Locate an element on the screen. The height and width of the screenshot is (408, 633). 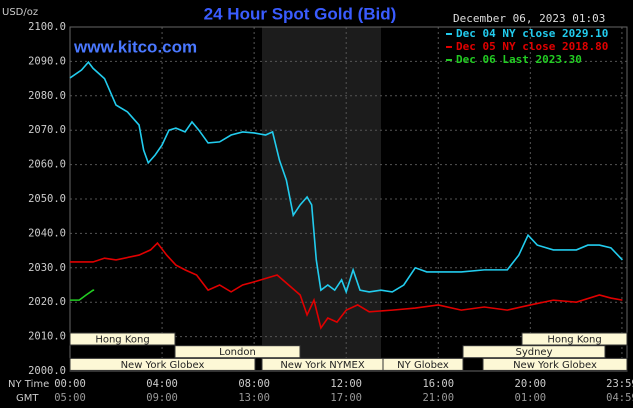
legend-label: Dec 04 NY close 2029.10 is located at coordinates (532, 33).